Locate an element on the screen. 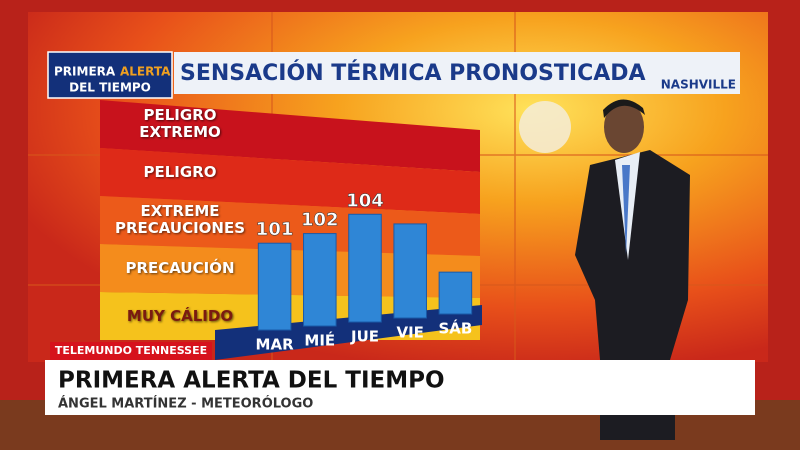  chart-title: SENSACIÓN TÉRMICA PRONOSTICADA is located at coordinates (413, 73).